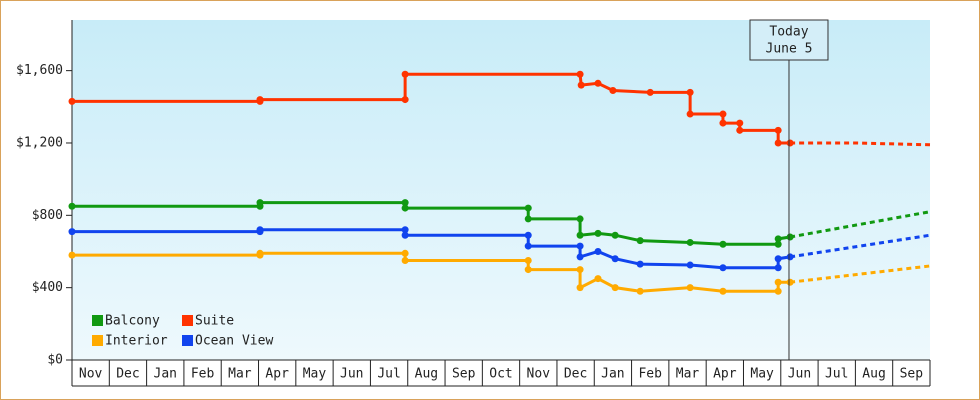  Describe the element at coordinates (351, 374) in the screenshot. I see `x-tick-label: Jun` at that location.